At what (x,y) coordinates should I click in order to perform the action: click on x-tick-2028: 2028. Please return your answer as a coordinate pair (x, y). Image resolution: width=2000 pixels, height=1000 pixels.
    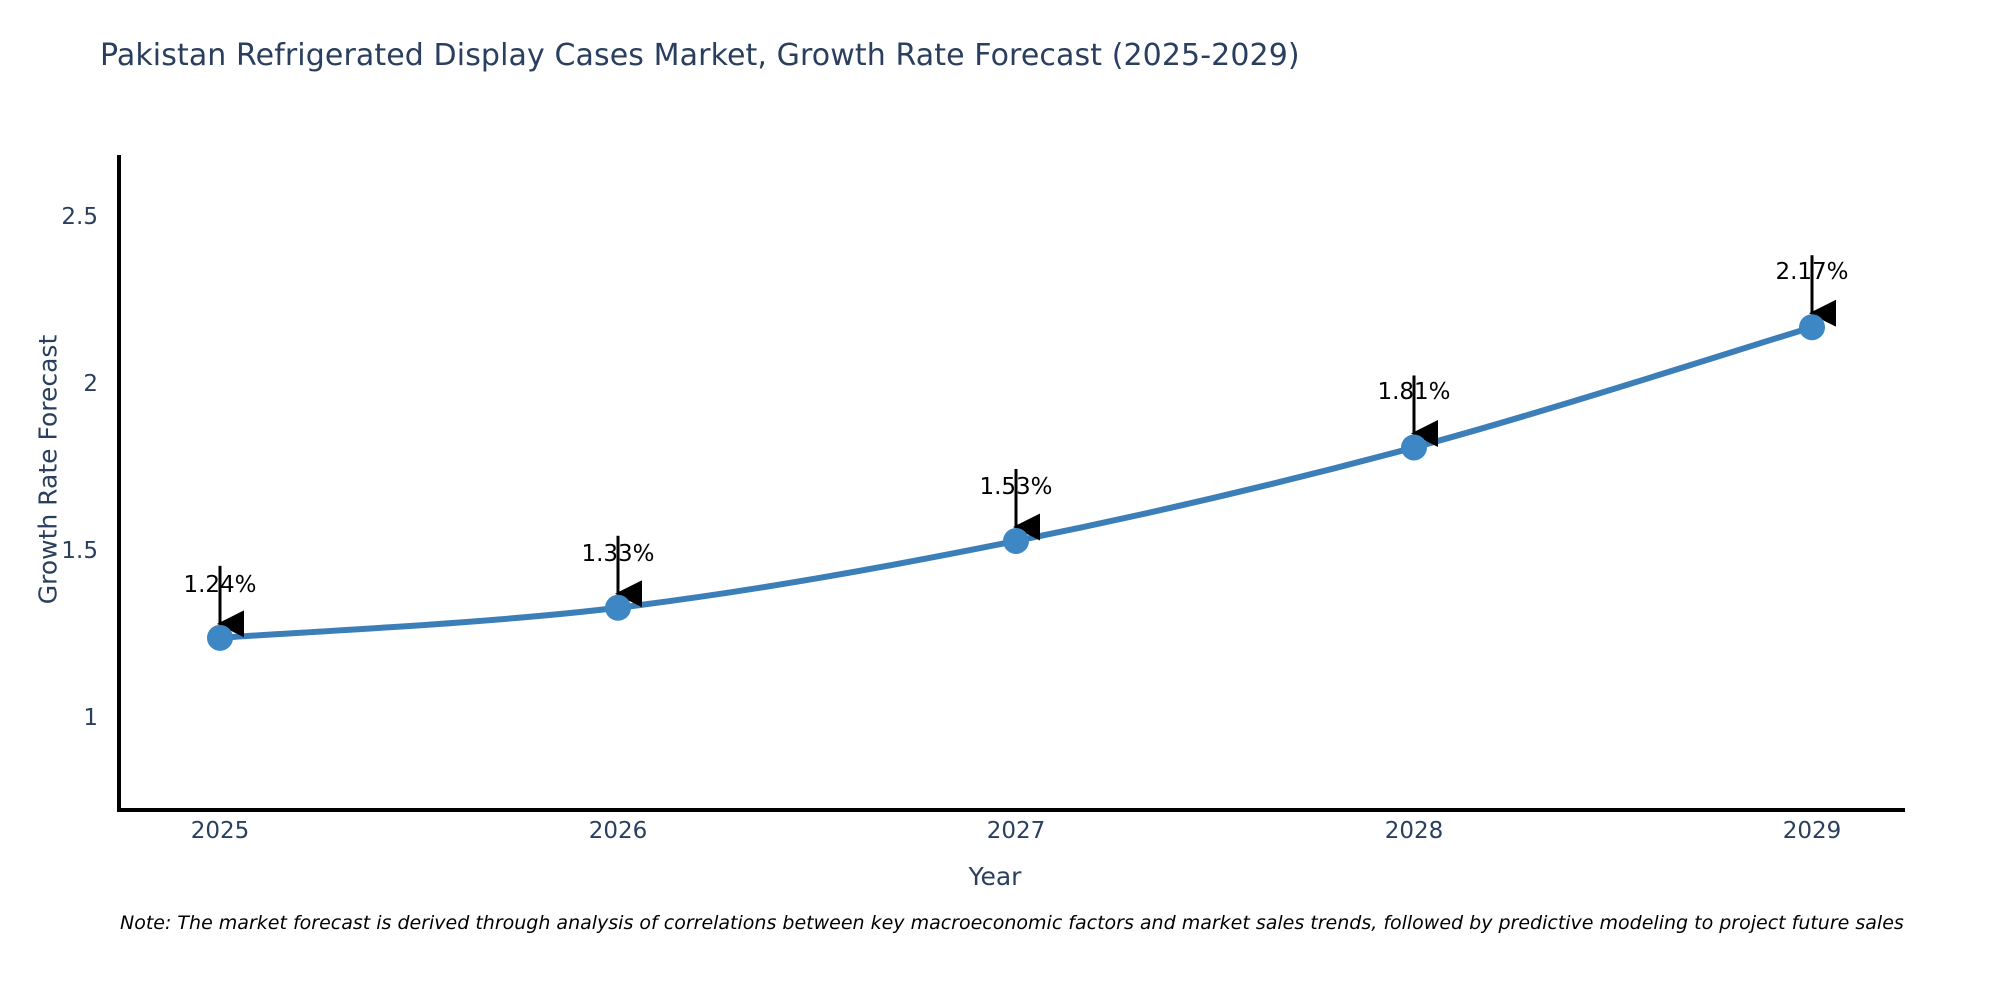
    Looking at the image, I should click on (1414, 831).